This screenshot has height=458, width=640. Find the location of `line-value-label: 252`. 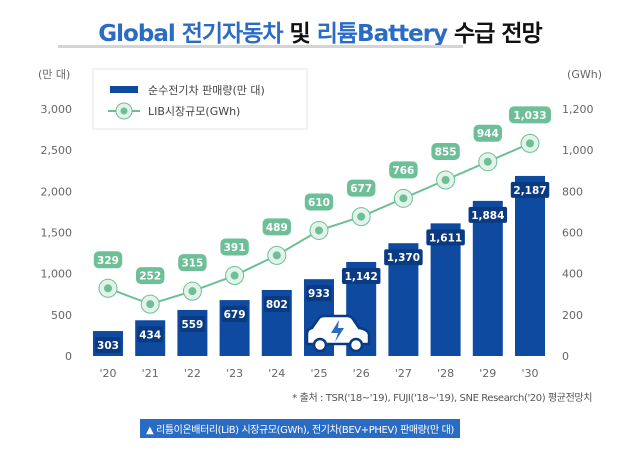

line-value-label: 252 is located at coordinates (150, 277).